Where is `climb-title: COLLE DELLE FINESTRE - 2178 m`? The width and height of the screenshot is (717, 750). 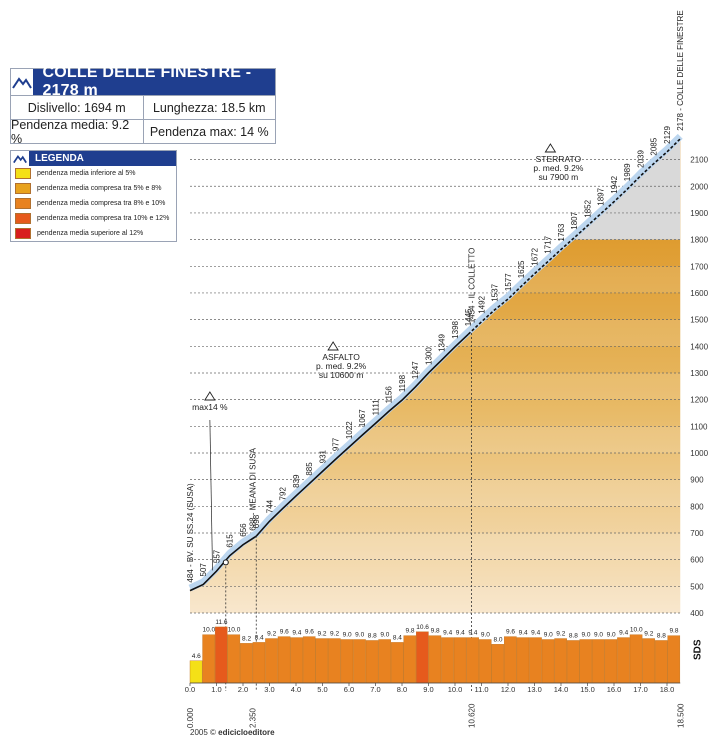
climb-title: COLLE DELLE FINESTRE - 2178 m is located at coordinates (147, 81).